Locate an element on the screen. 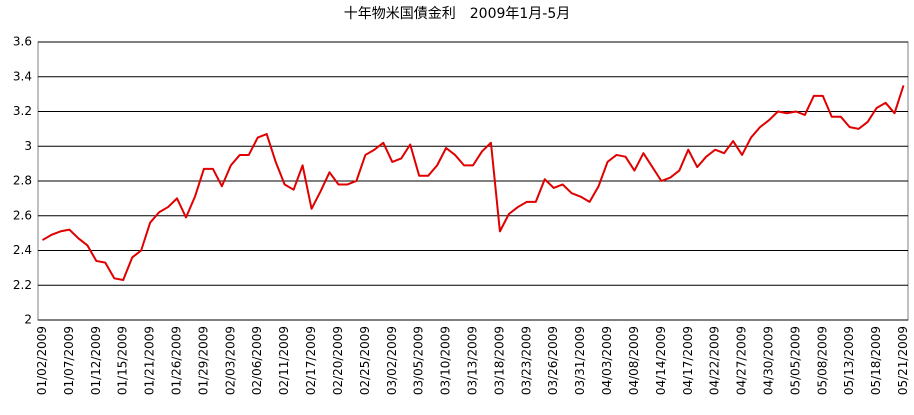 This screenshot has width=914, height=415. x-tick-label: 05/21/2009 is located at coordinates (903, 360).